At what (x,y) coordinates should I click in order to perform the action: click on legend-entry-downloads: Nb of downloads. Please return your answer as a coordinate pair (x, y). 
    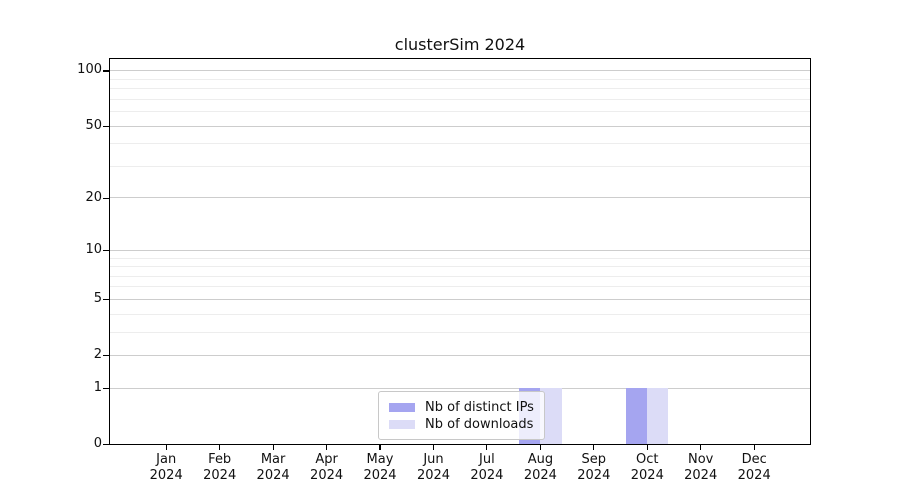
    Looking at the image, I should click on (466, 424).